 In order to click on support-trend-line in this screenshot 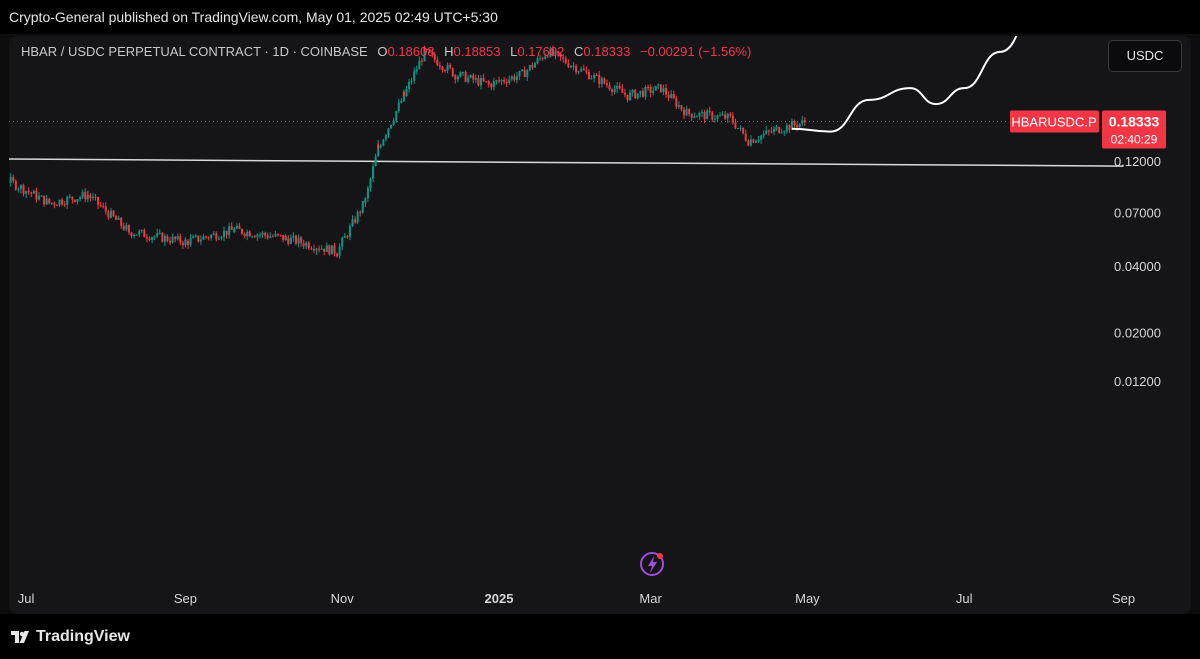, I will do `click(566, 162)`.